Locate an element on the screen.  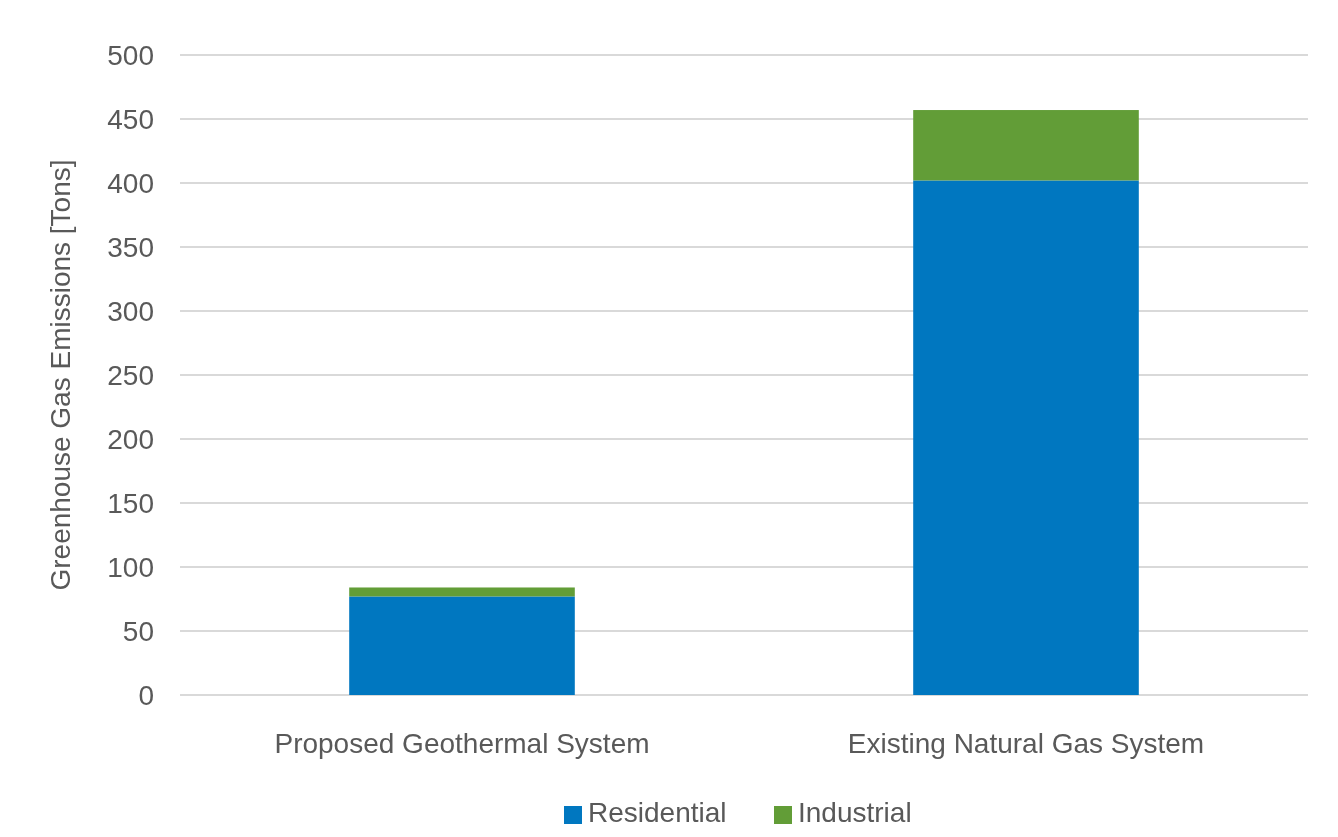
y-tick-label: 350 is located at coordinates (130, 247).